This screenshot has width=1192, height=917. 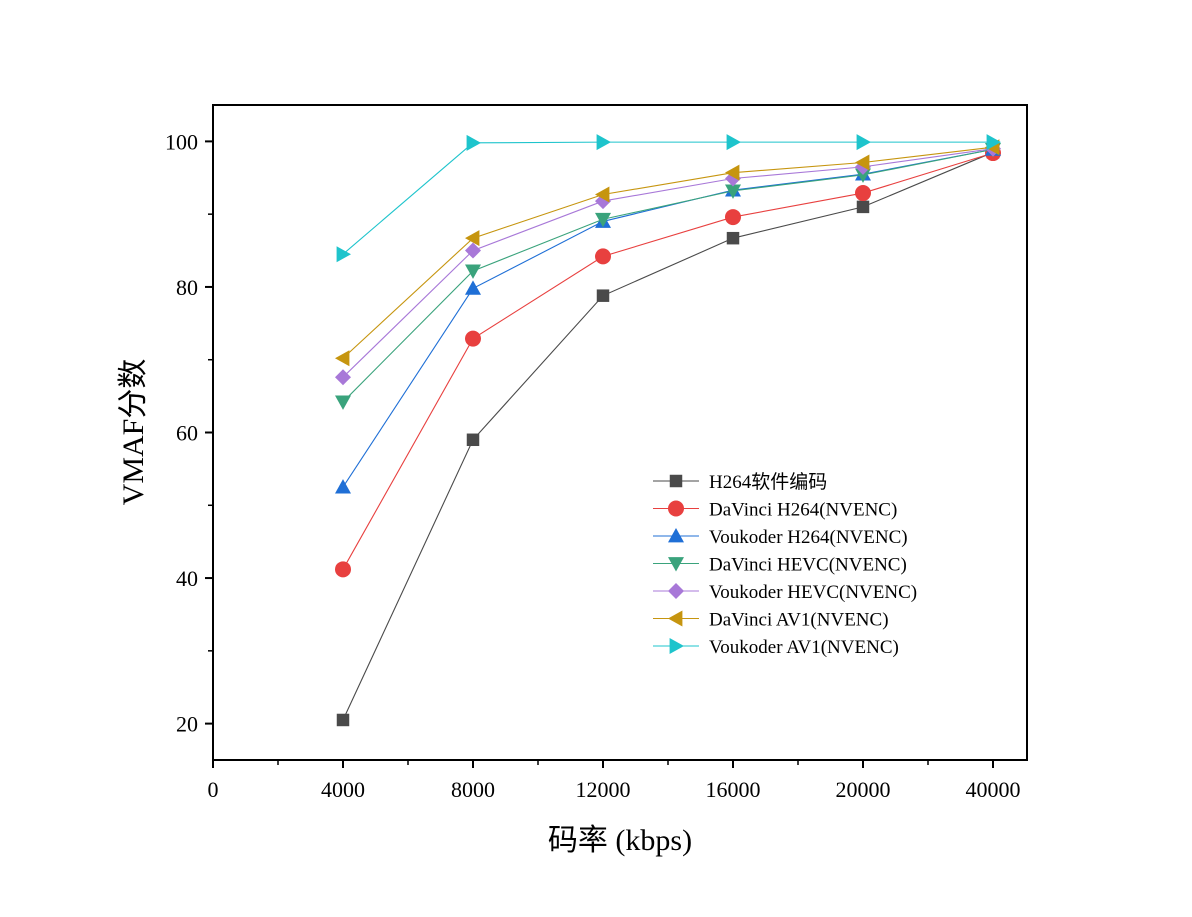 I want to click on legend-label: DaVinci HEVC(NVENC), so click(x=808, y=565).